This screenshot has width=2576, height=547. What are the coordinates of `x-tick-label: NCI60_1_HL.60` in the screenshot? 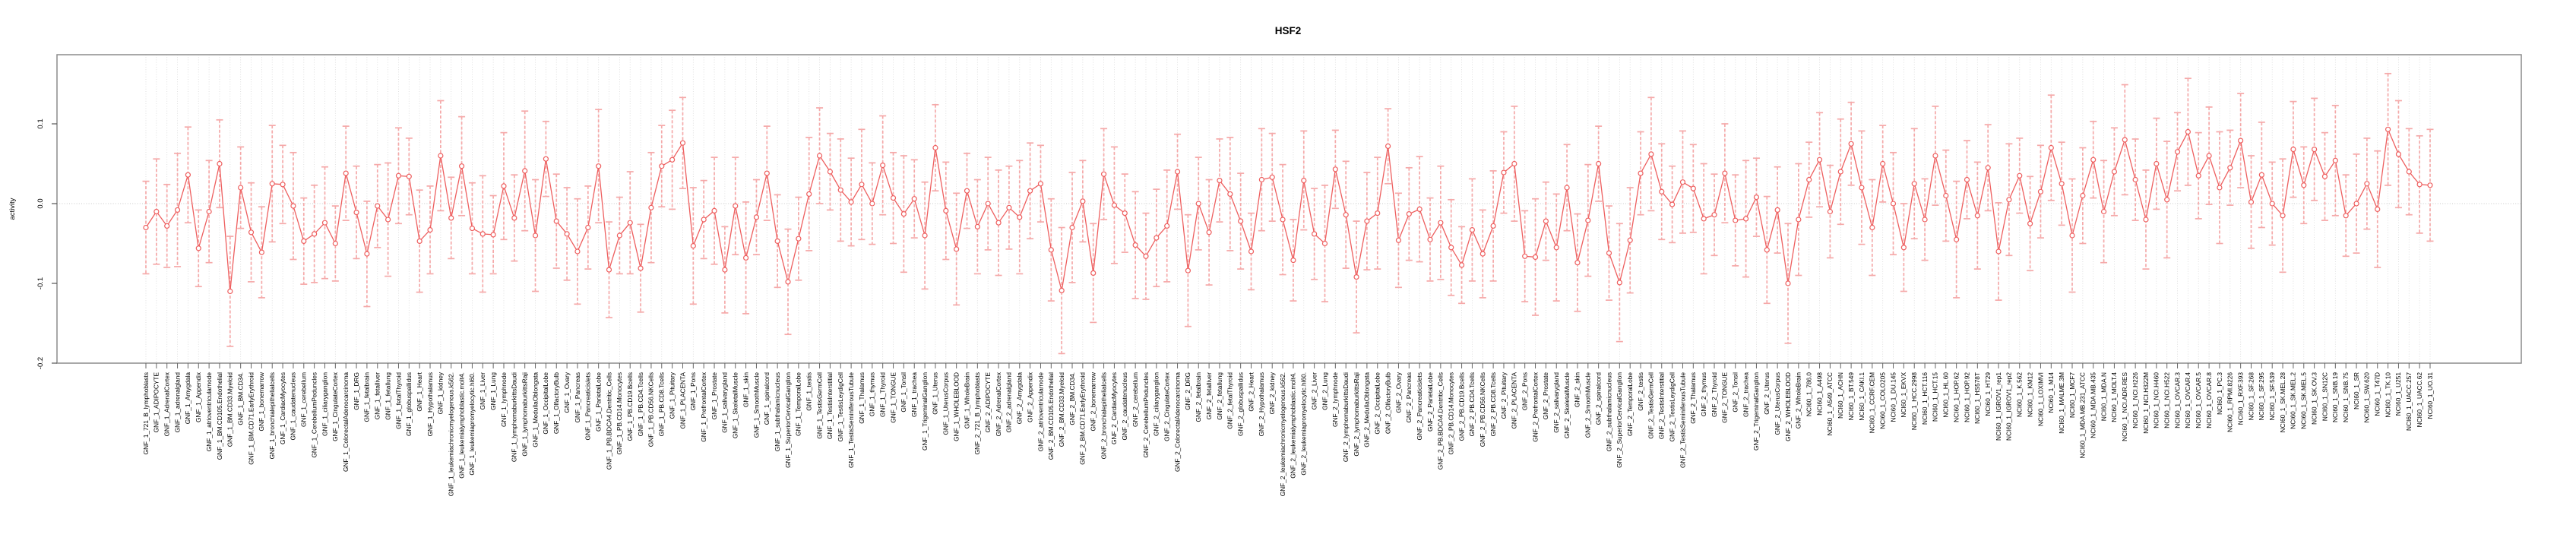 It's located at (1946, 395).